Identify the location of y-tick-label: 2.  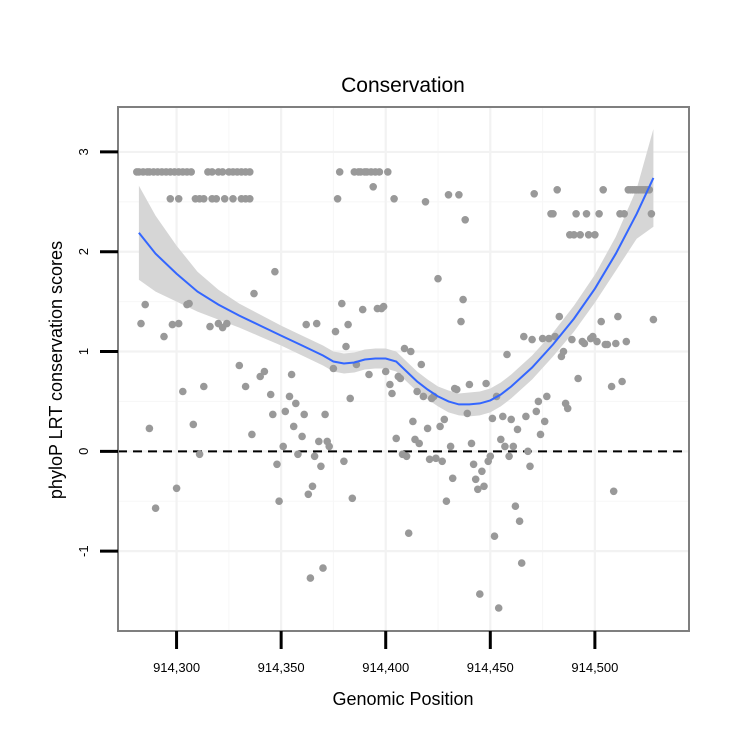
(83, 251).